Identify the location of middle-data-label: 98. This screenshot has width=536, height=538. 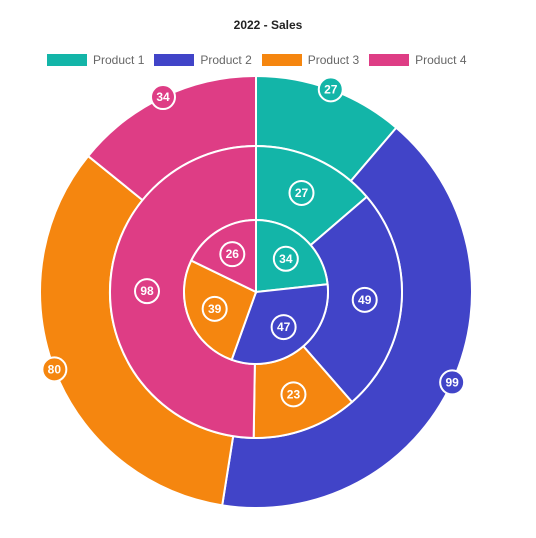
(147, 291).